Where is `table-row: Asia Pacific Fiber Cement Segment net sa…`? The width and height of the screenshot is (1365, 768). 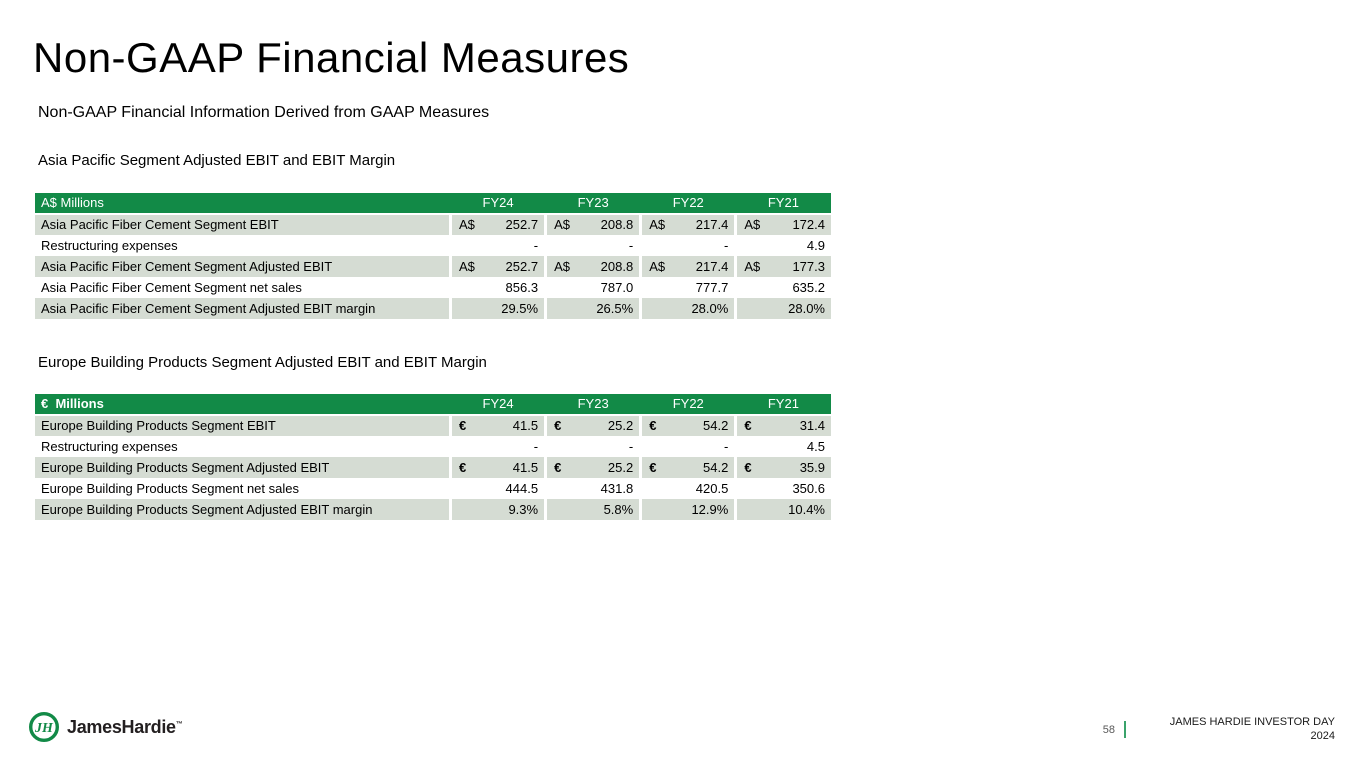
table-row: Asia Pacific Fiber Cement Segment net sa… is located at coordinates (433, 287).